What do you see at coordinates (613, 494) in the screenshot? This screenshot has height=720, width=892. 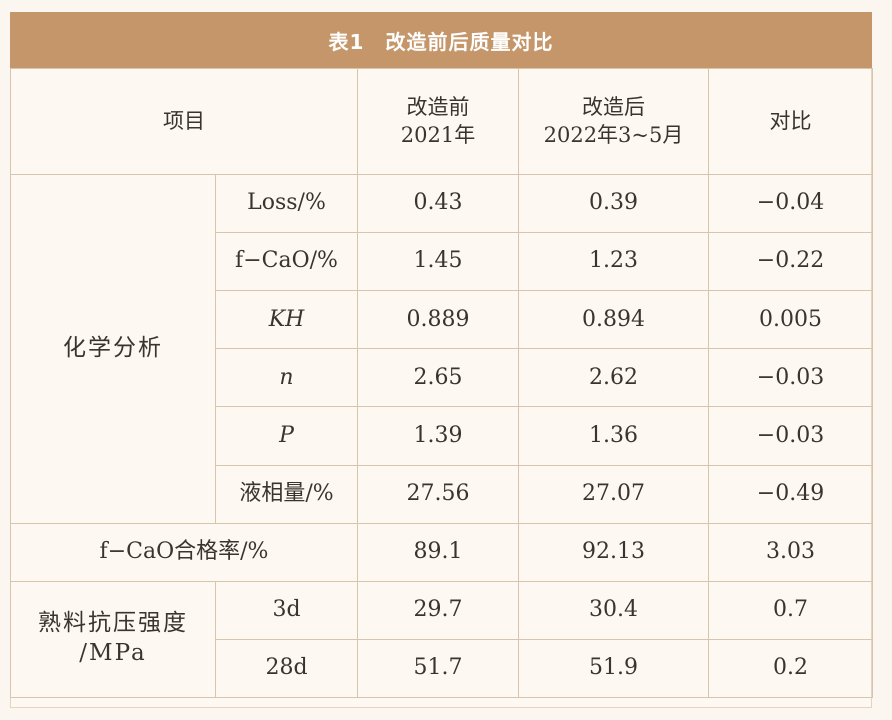 I see `row-after: 27.07` at bounding box center [613, 494].